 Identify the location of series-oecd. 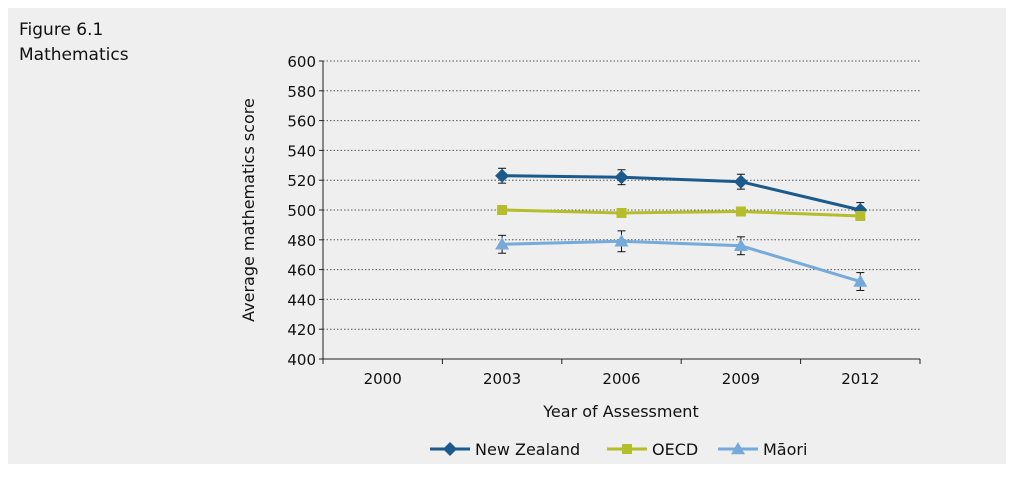
(681, 213).